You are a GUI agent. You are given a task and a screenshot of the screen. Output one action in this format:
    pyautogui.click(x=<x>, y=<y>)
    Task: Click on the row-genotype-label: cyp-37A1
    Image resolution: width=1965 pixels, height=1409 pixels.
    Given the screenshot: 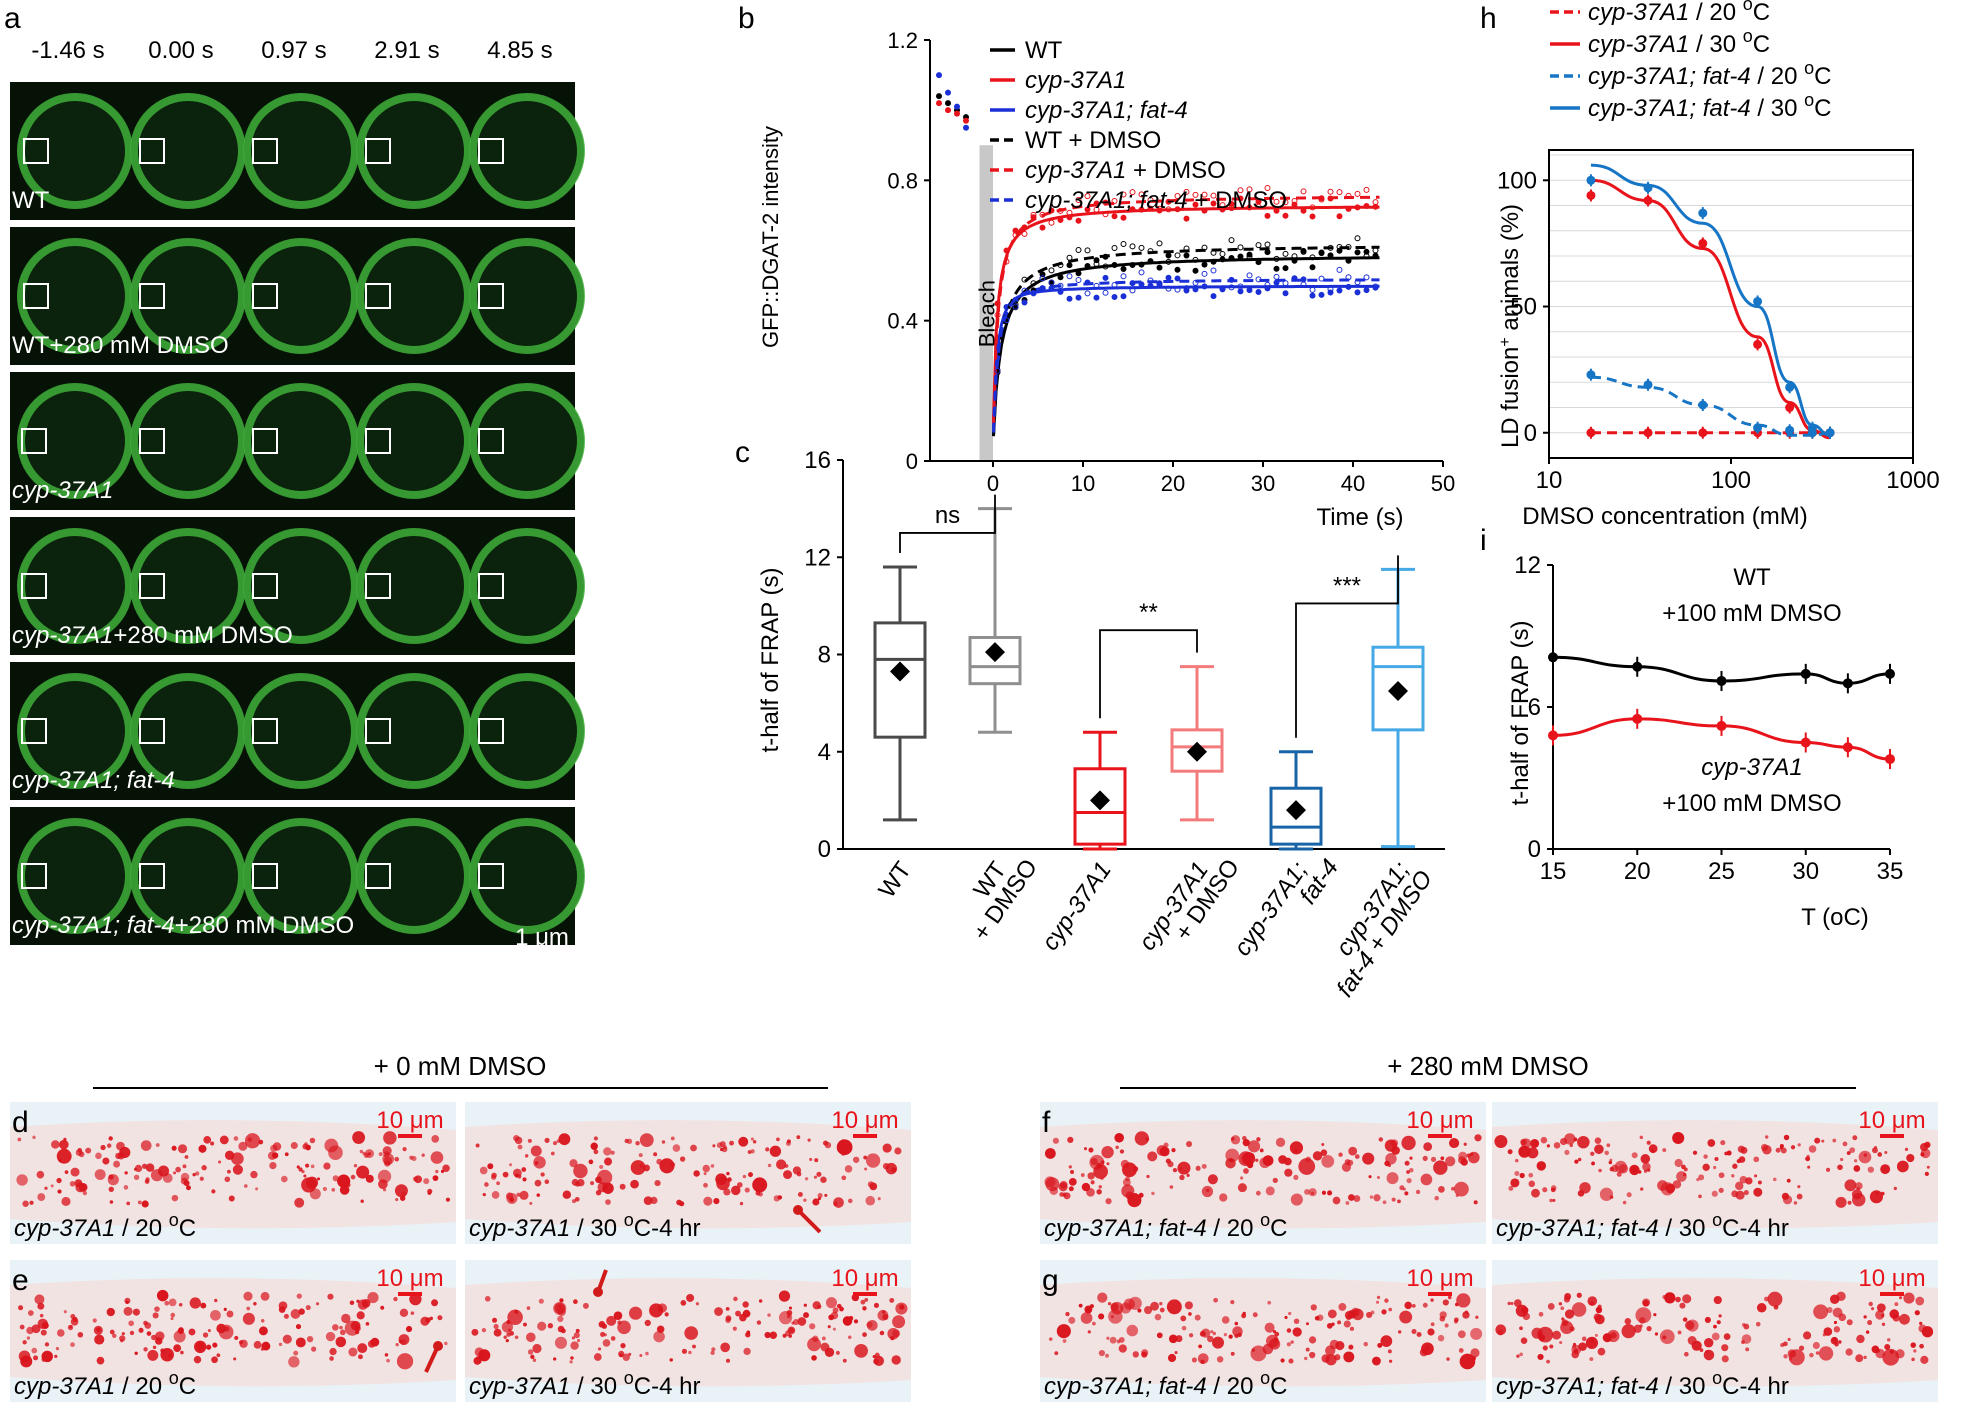 What is the action you would take?
    pyautogui.click(x=62, y=490)
    